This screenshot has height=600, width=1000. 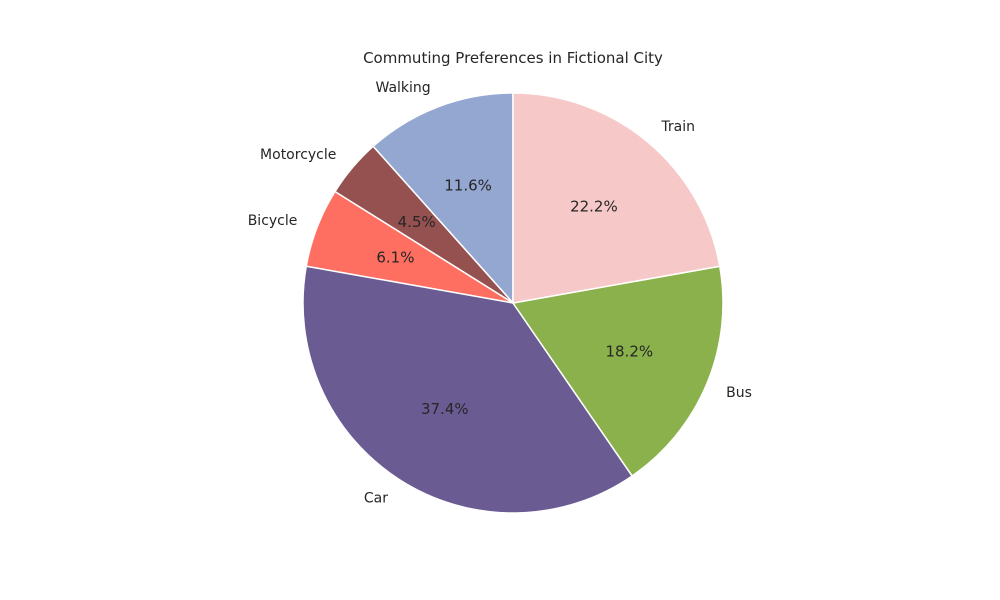 I want to click on slice-percentage-bus: 18.2%, so click(x=629, y=352).